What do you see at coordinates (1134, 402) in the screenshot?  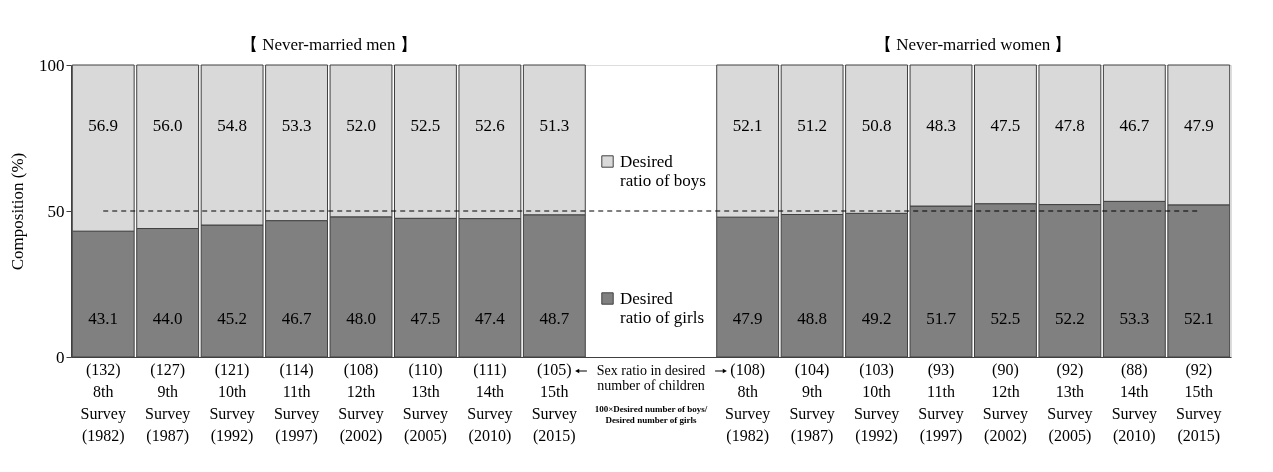 I see `x-tick-label: (88) 14th Survey (2010)` at bounding box center [1134, 402].